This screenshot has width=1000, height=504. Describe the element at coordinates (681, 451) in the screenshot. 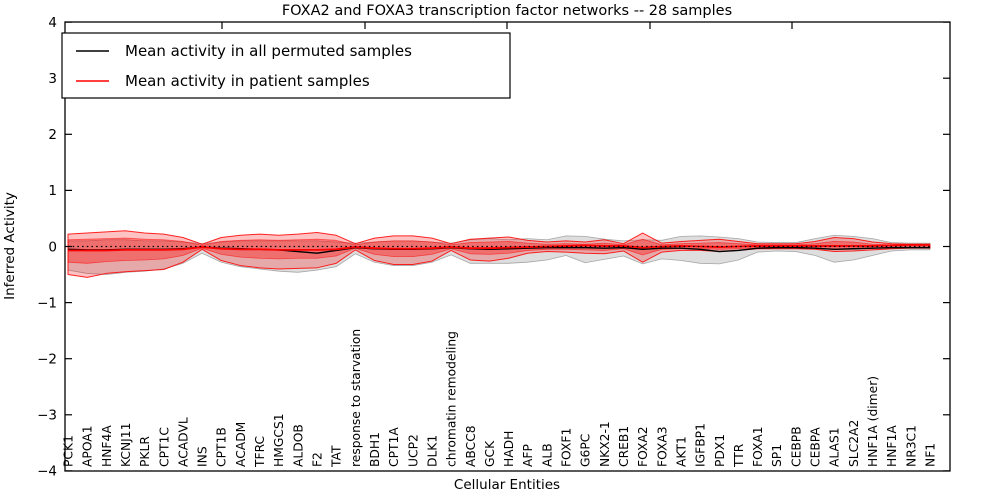

I see `x-tick-label: AKT1` at that location.